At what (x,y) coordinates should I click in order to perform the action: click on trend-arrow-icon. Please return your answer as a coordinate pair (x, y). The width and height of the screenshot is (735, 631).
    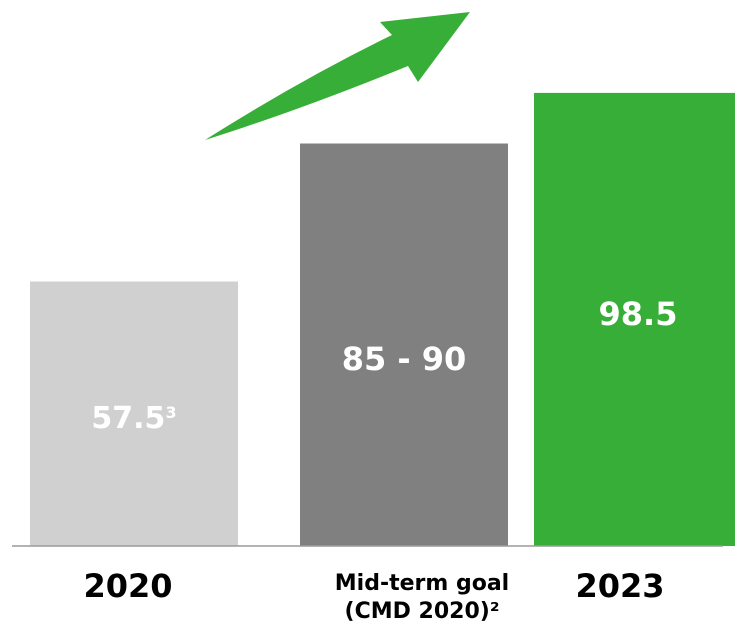
    Looking at the image, I should click on (337, 76).